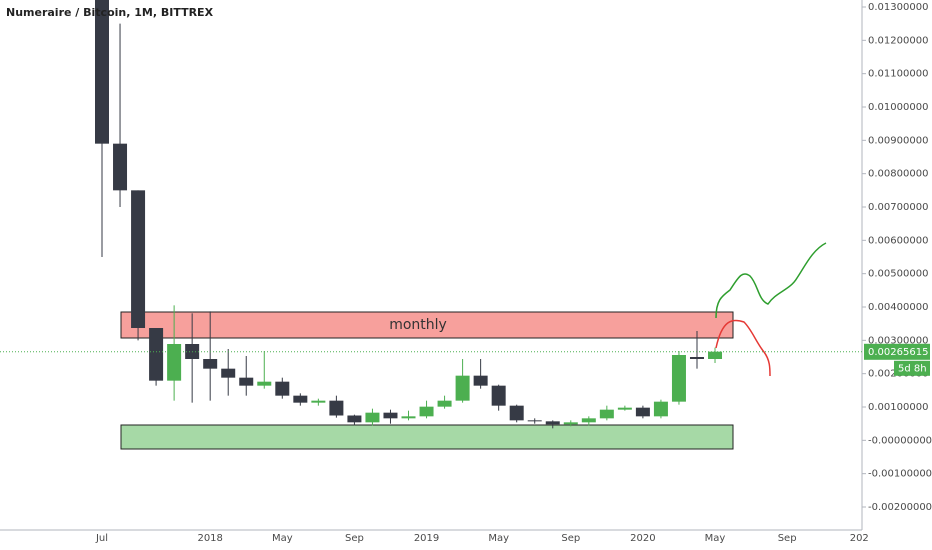 Image resolution: width=932 pixels, height=550 pixels. Describe the element at coordinates (771, 280) in the screenshot. I see `bullish-projection` at that location.